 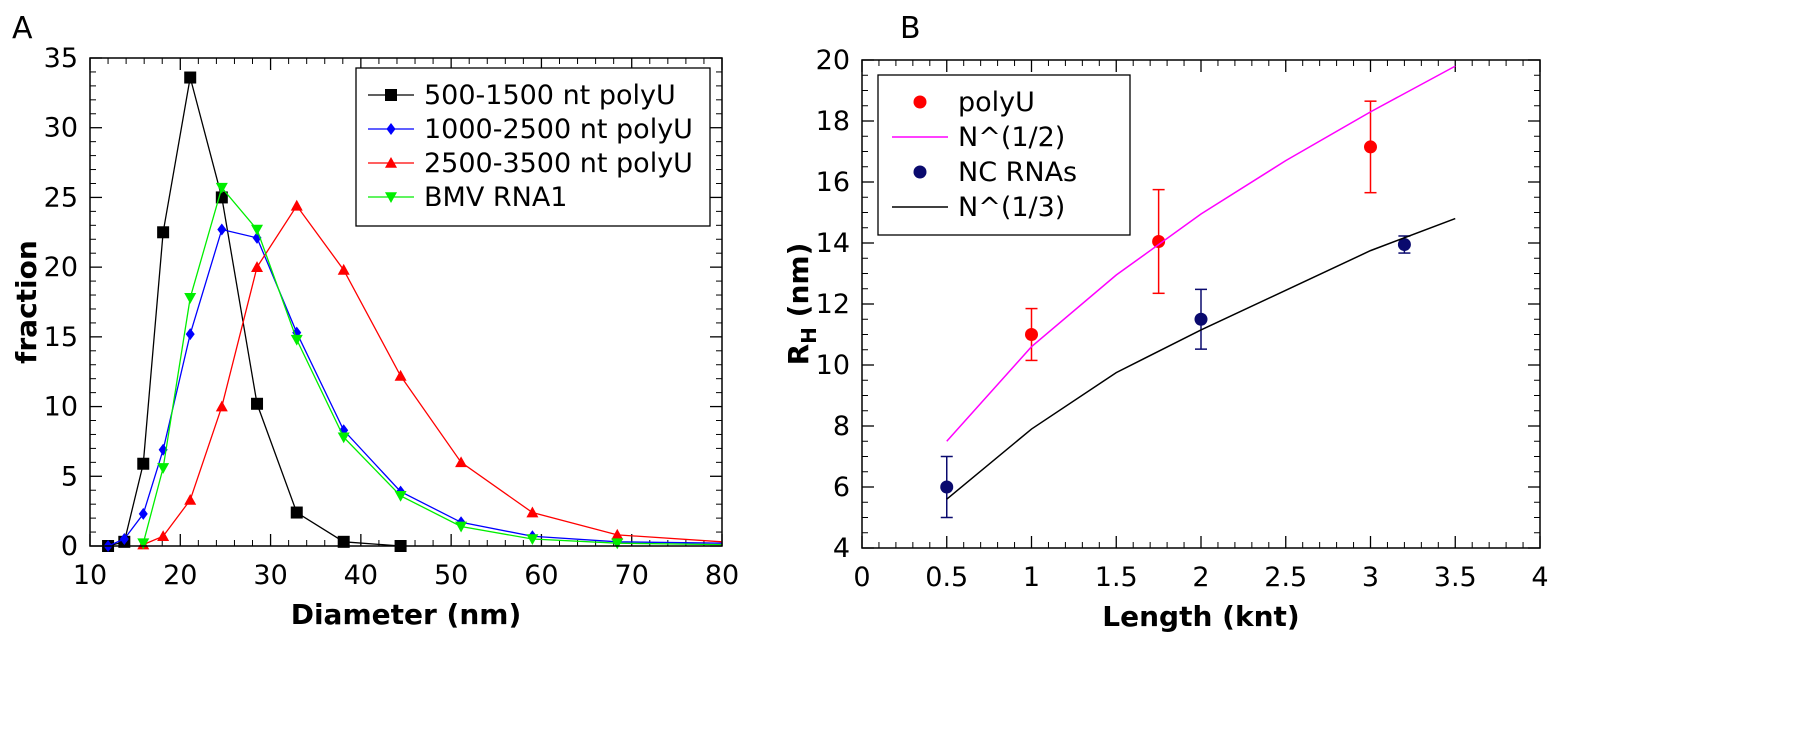 What do you see at coordinates (558, 129) in the screenshot?
I see `legend-label: 1000-2500 nt polyU` at bounding box center [558, 129].